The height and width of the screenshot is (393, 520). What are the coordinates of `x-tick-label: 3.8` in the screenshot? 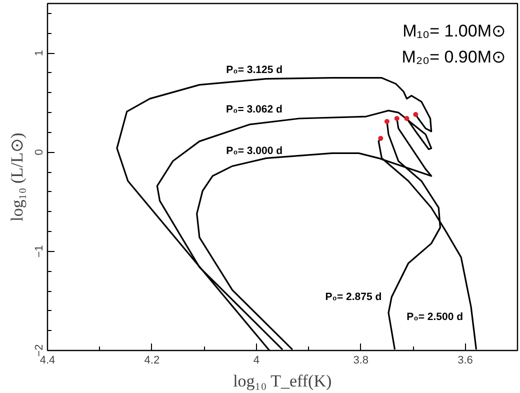 It's located at (360, 360).